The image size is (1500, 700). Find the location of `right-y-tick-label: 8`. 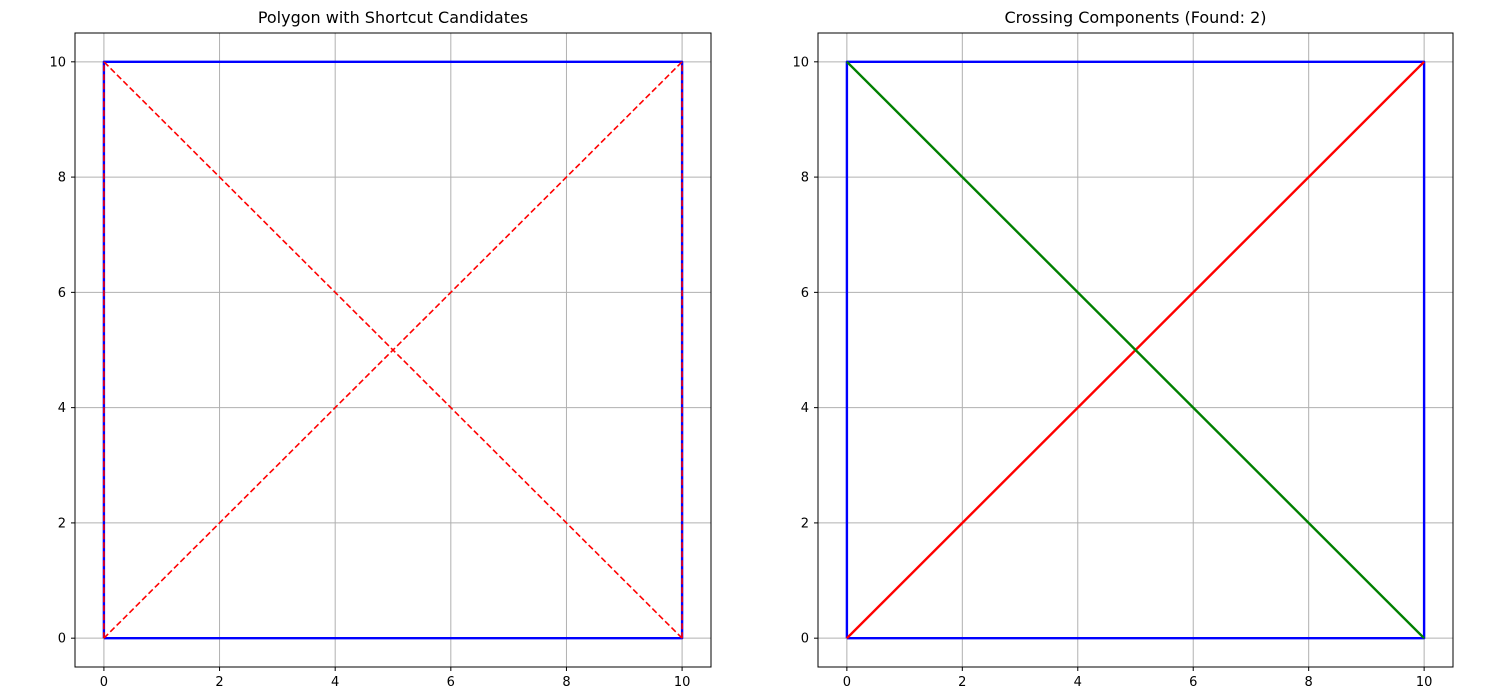

right-y-tick-label: 8 is located at coordinates (805, 178).